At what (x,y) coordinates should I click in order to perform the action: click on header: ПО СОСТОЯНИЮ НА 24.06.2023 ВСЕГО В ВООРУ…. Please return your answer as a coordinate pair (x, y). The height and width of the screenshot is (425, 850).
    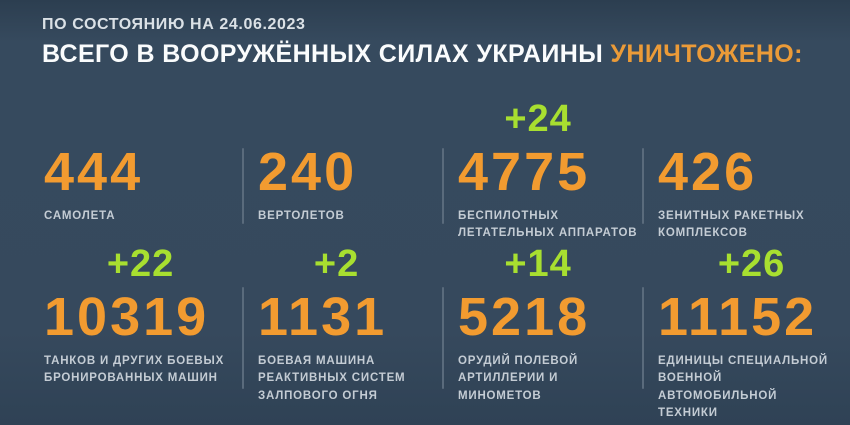
    Looking at the image, I should click on (441, 42).